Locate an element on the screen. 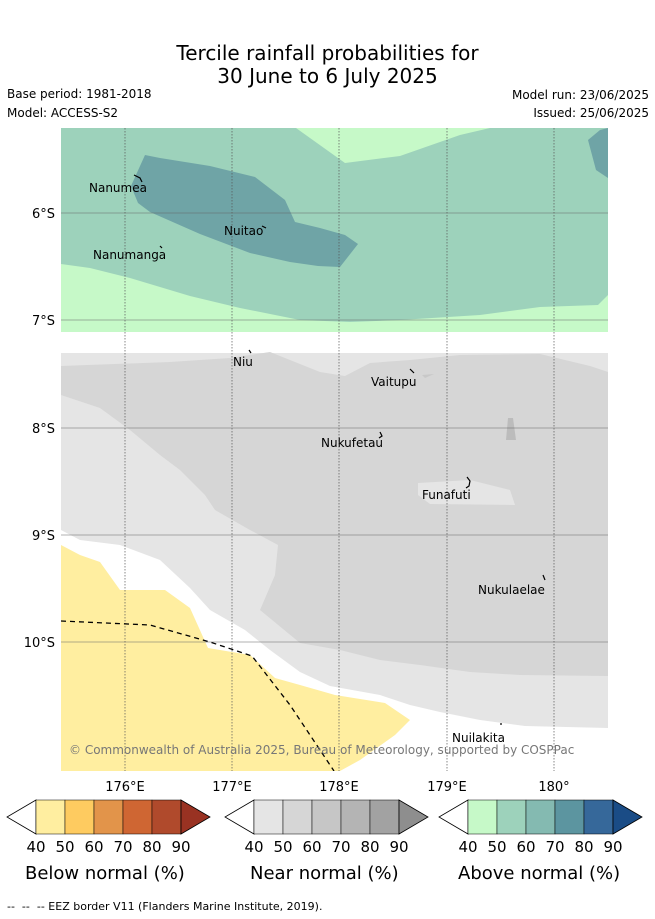 Image resolution: width=655 pixels, height=919 pixels. lat-tick-6s: 6°S is located at coordinates (43, 214).